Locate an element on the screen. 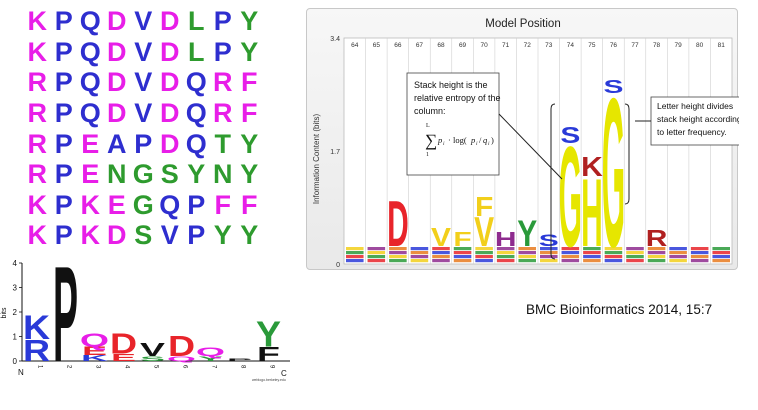 The width and height of the screenshot is (758, 410). weblogo-xtick-label: 3 is located at coordinates (98, 367).